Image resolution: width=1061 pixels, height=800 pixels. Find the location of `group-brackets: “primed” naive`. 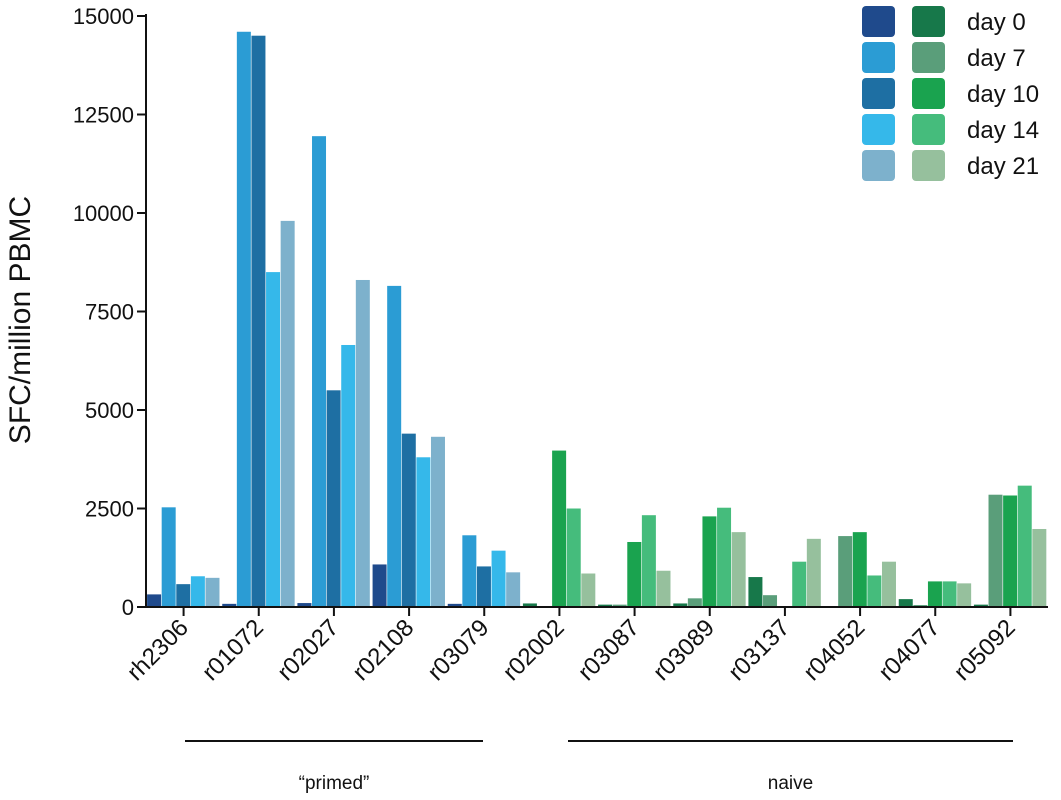

group-brackets: “primed” naive is located at coordinates (599, 767).